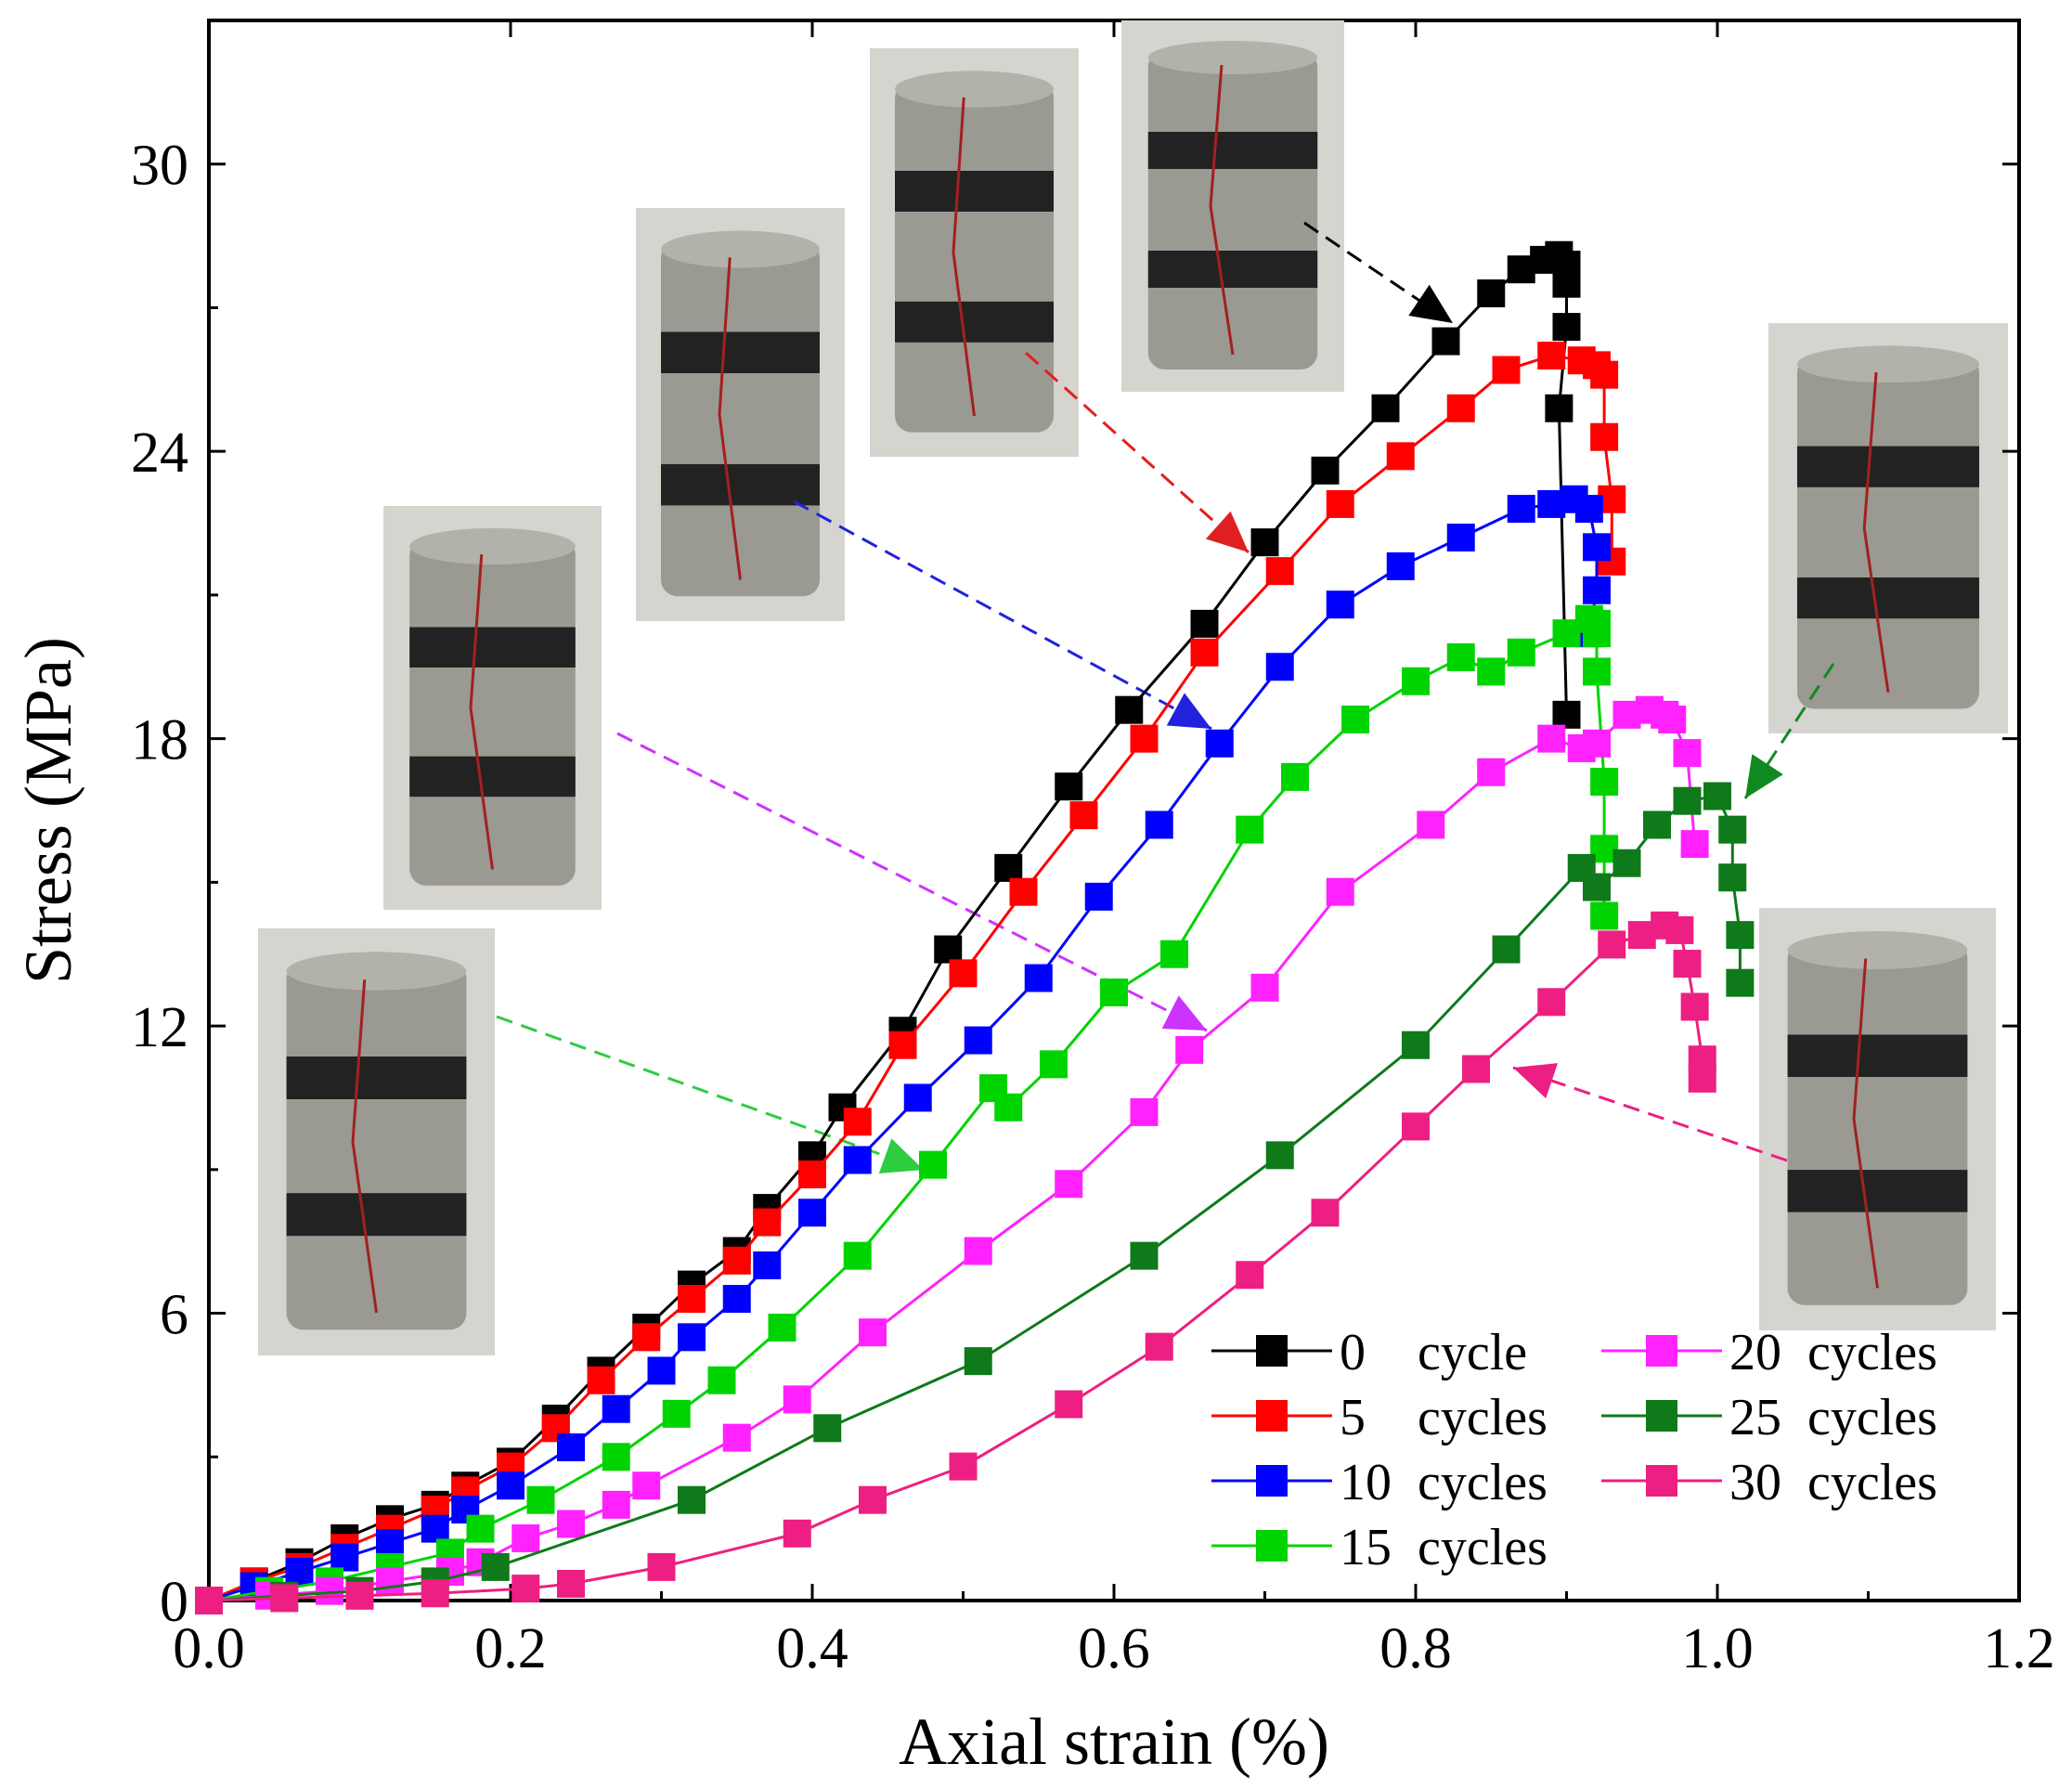  Describe the element at coordinates (159, 166) in the screenshot. I see `y-tick-label: 30` at that location.